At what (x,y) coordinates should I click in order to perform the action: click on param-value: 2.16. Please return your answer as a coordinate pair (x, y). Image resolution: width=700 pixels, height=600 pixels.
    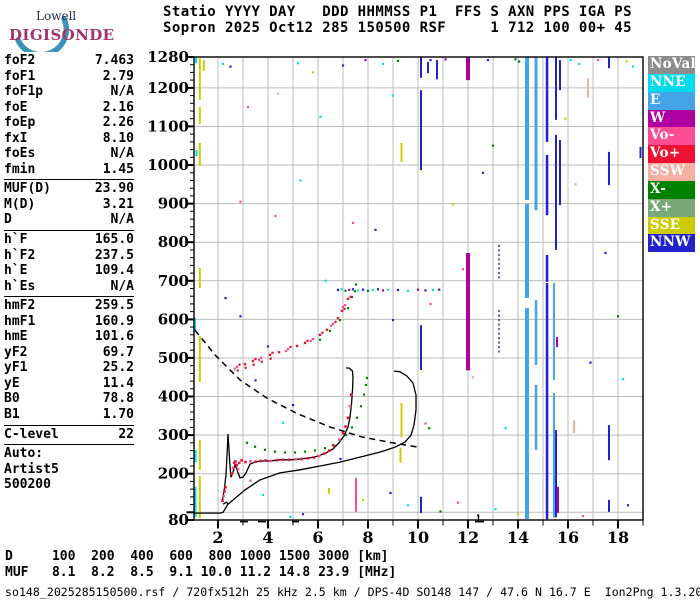
    Looking at the image, I should click on (118, 107).